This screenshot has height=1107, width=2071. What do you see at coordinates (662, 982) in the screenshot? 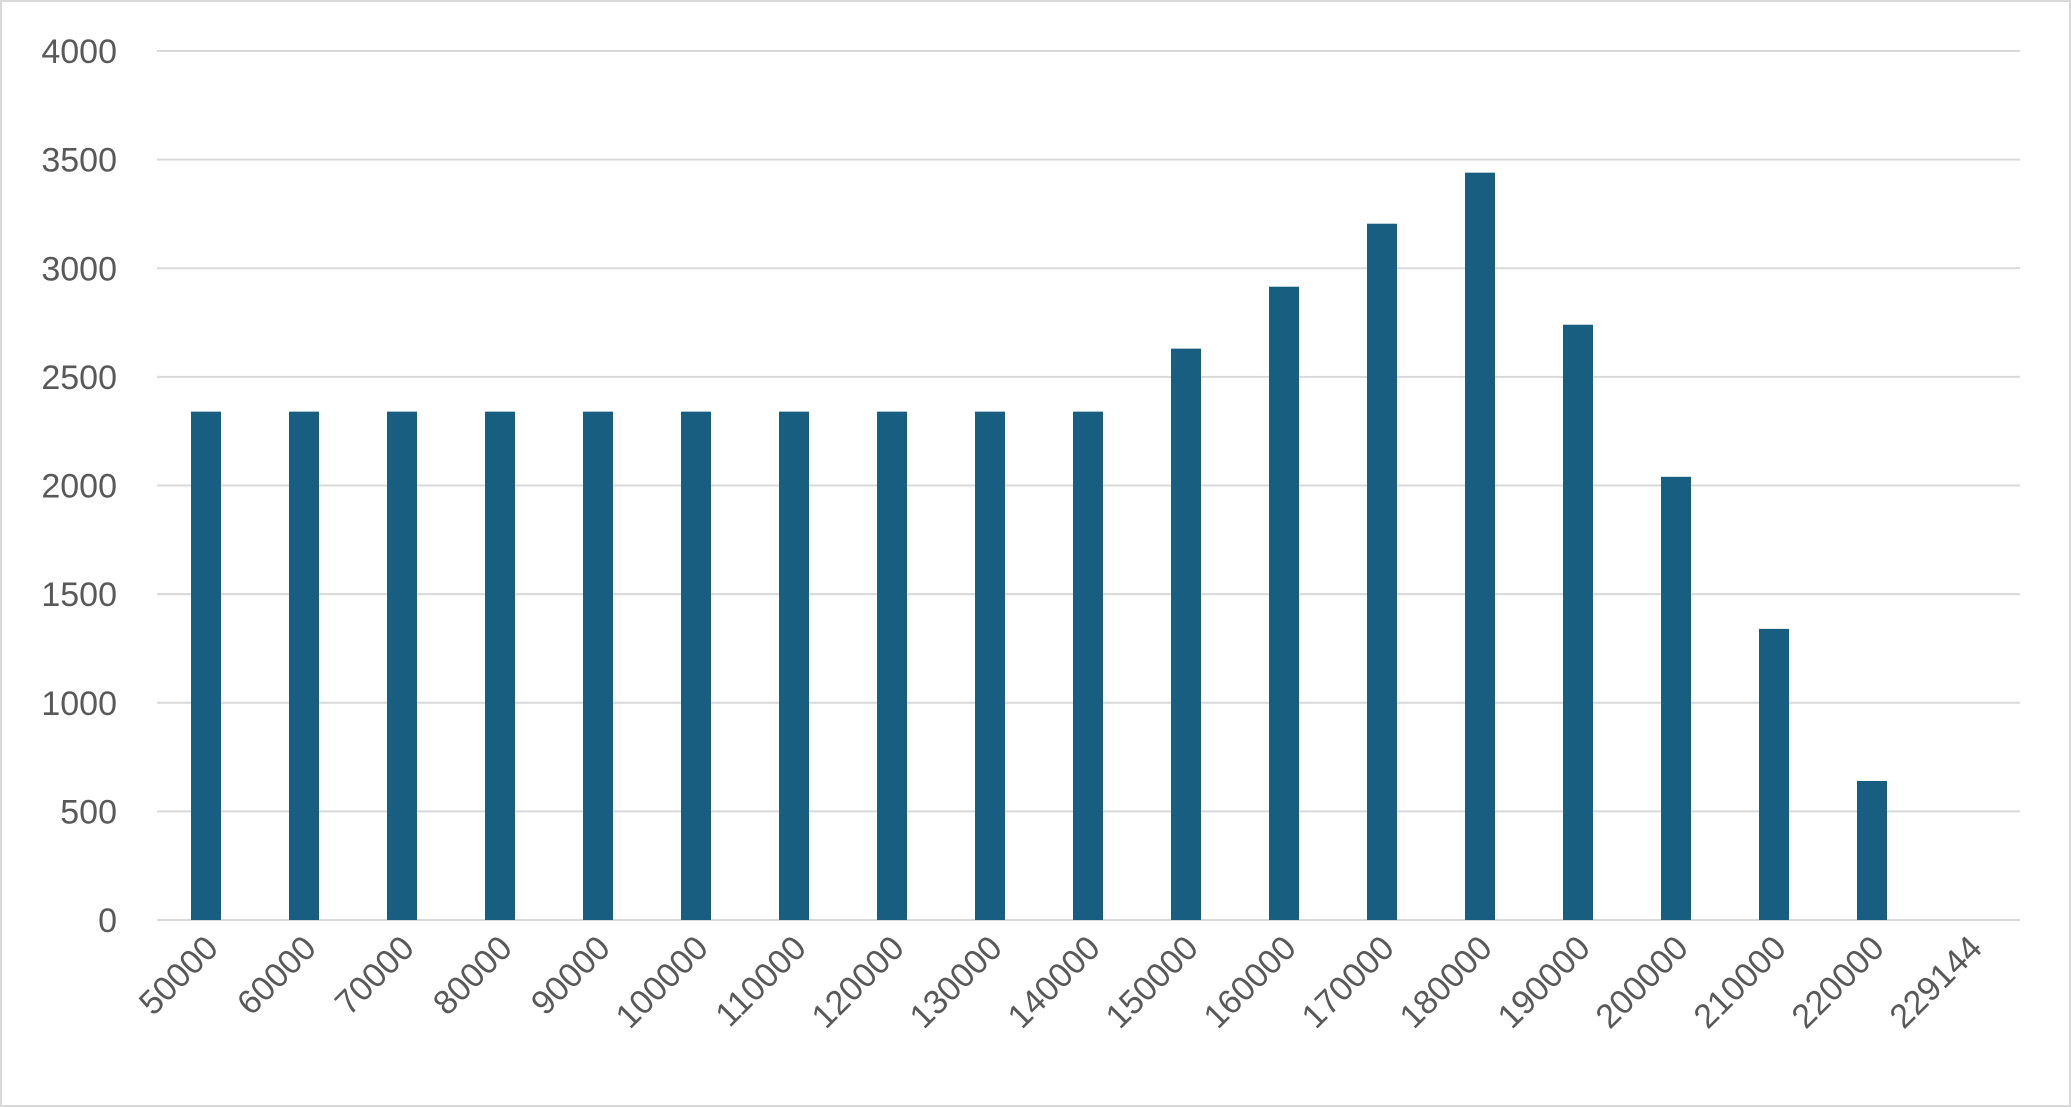
I see `x-tick-label: 100000` at bounding box center [662, 982].